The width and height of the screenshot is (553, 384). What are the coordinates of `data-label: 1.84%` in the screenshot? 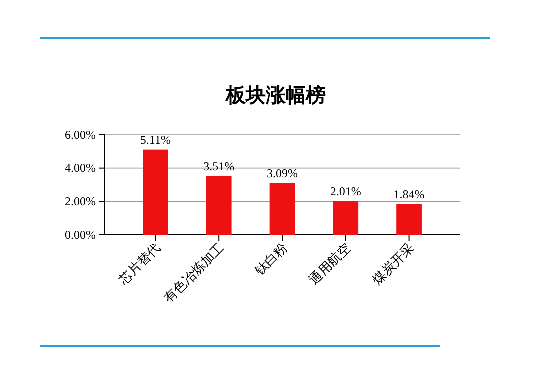 It's located at (409, 194).